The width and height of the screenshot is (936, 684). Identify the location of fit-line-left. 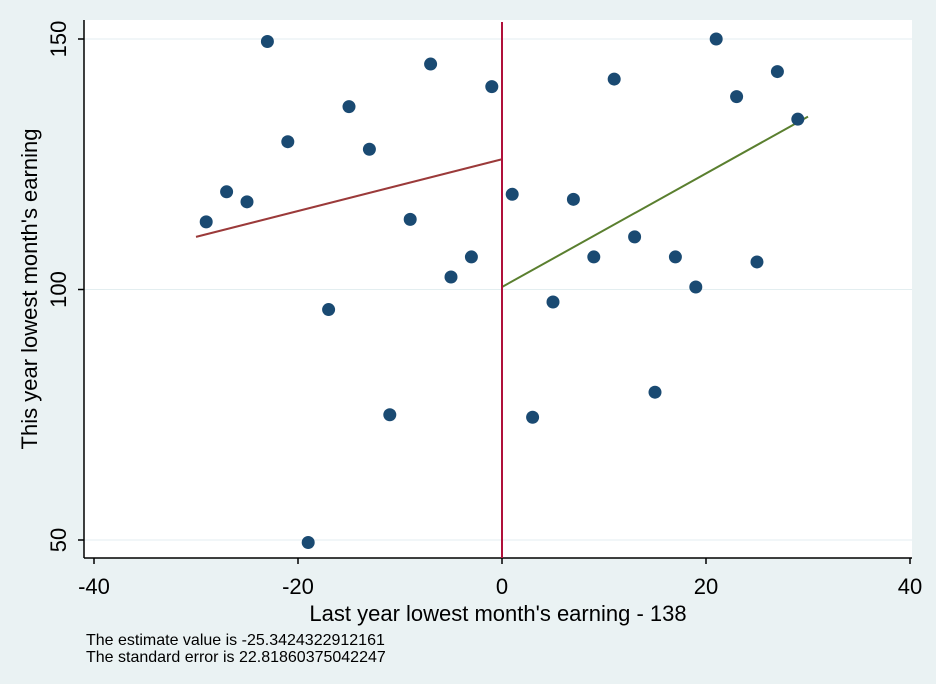
(349, 198).